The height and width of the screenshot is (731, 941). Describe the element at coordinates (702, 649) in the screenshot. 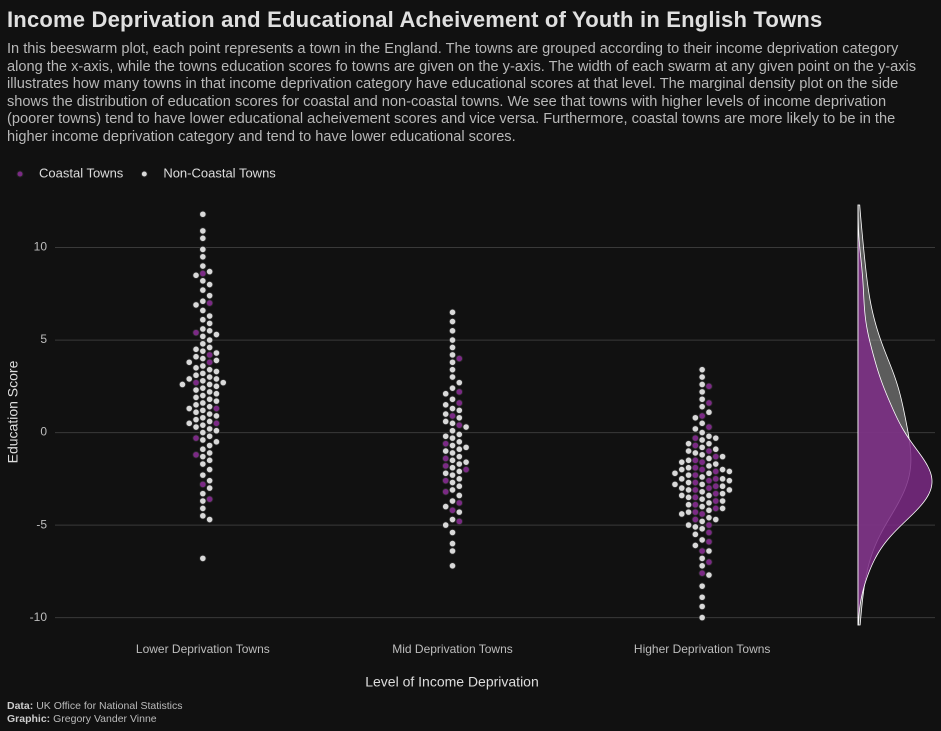

I see `x-tick-label: Higher Deprivation Towns` at that location.